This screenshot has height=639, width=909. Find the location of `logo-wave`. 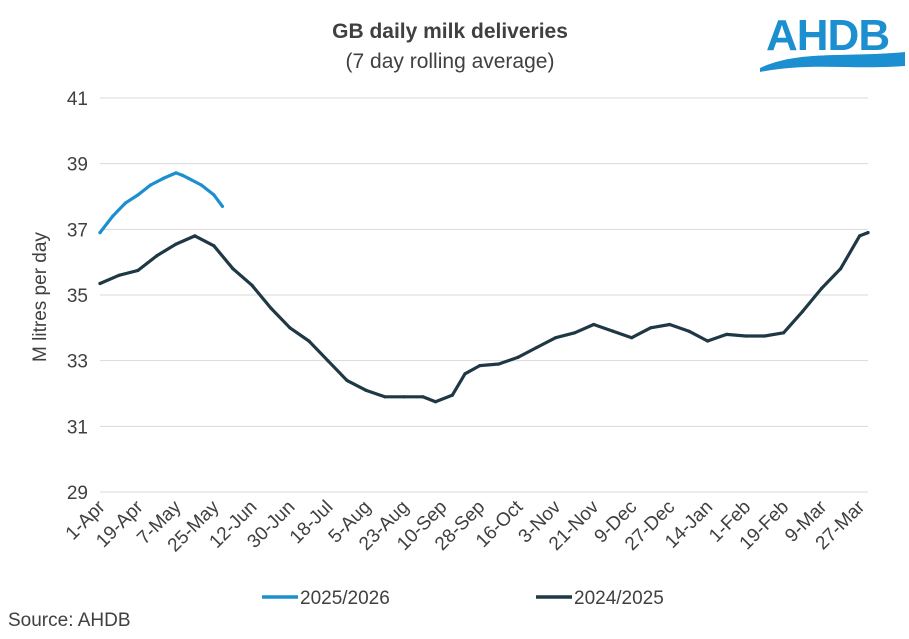

logo-wave is located at coordinates (832, 62).